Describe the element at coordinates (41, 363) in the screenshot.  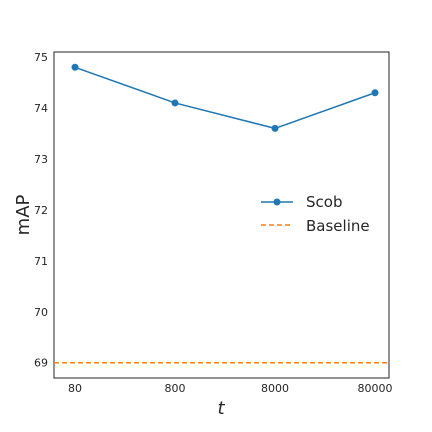
I see `y-tick-label: 69` at that location.